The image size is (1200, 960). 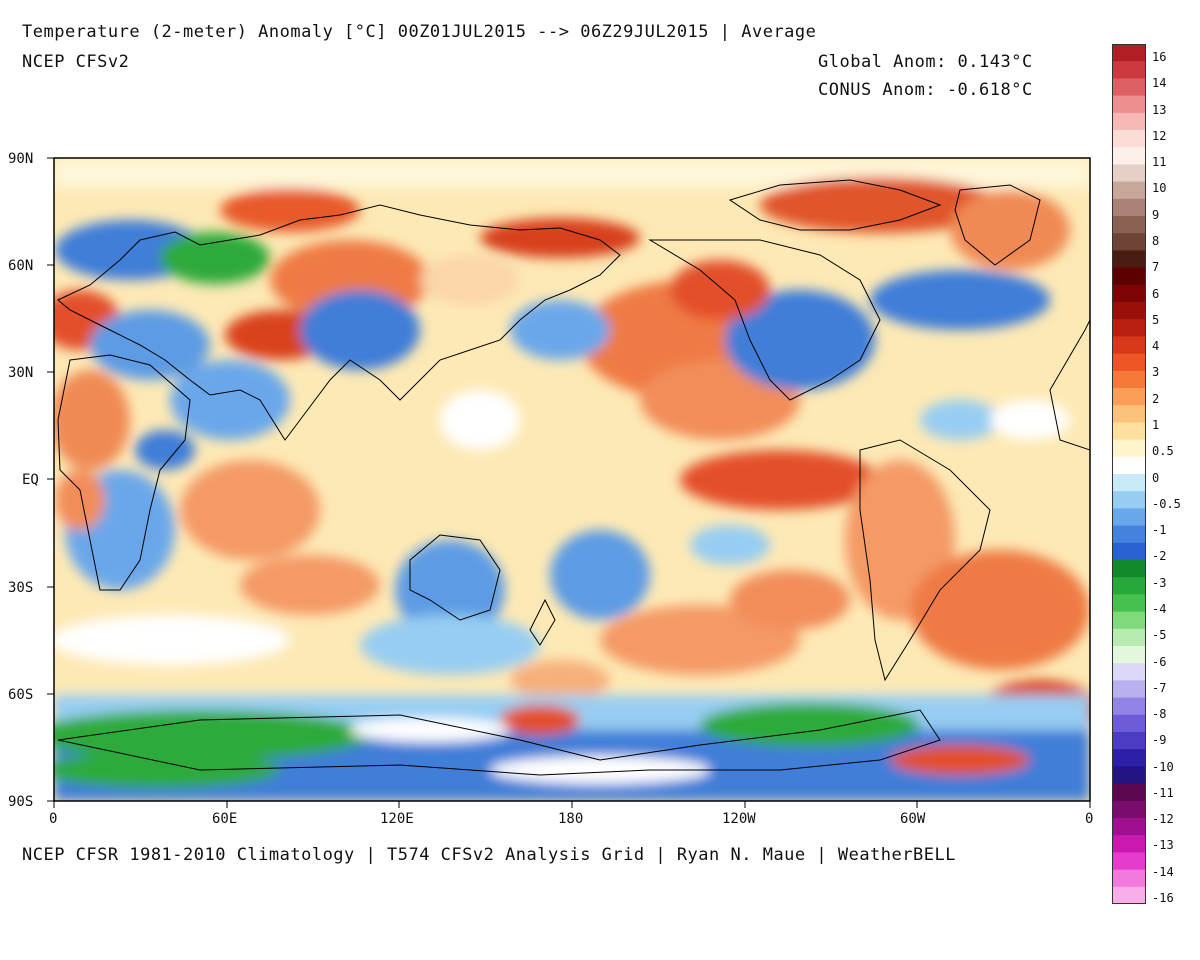 I want to click on colorbar-tick-label: -12, so click(x=1163, y=819).